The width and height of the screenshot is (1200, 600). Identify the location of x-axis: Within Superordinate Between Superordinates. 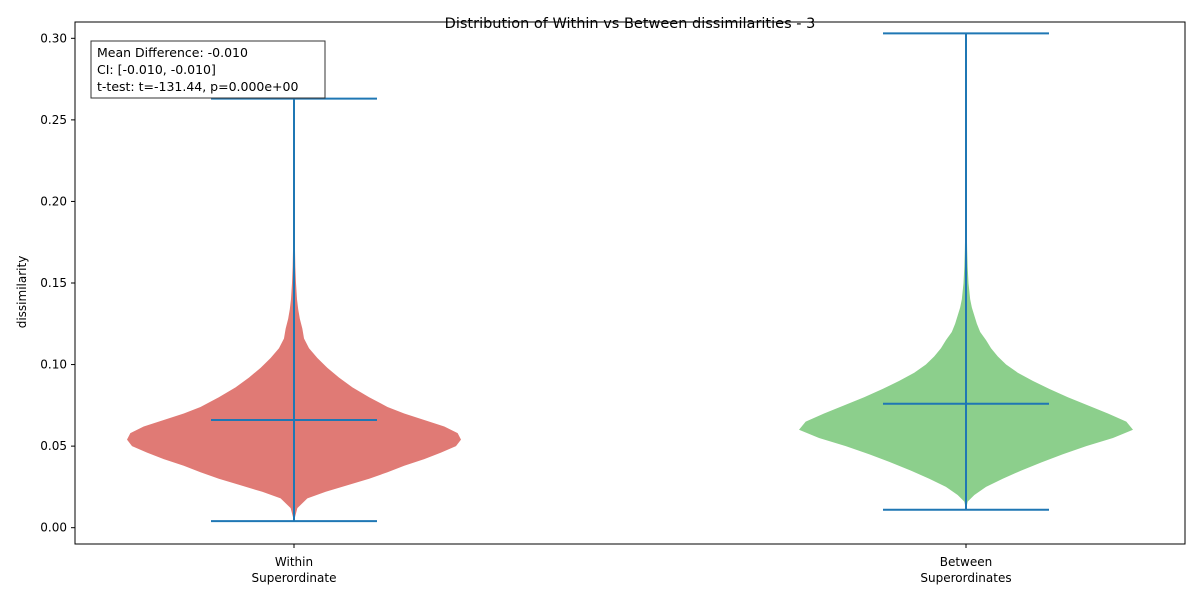
(632, 564).